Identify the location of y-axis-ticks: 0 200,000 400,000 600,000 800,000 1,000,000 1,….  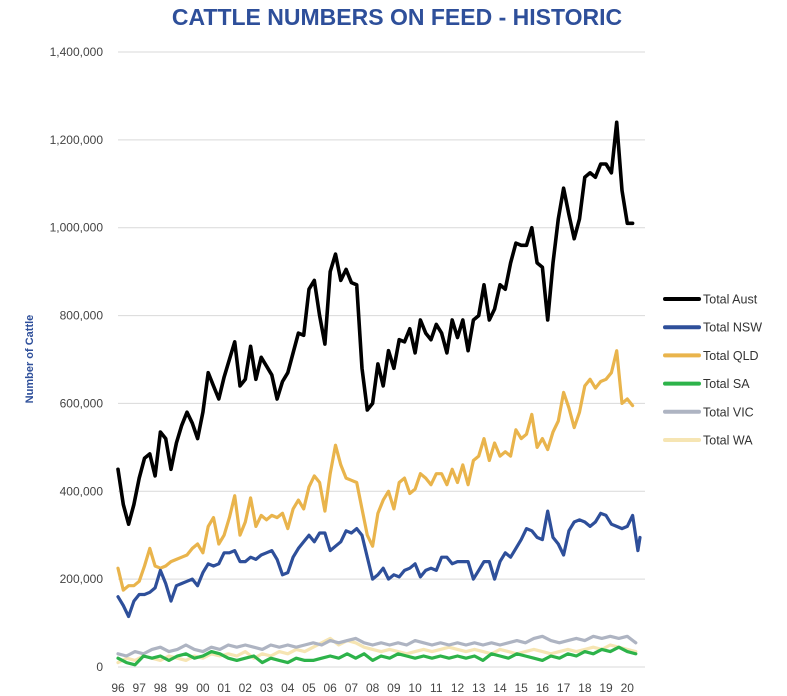
(77, 359).